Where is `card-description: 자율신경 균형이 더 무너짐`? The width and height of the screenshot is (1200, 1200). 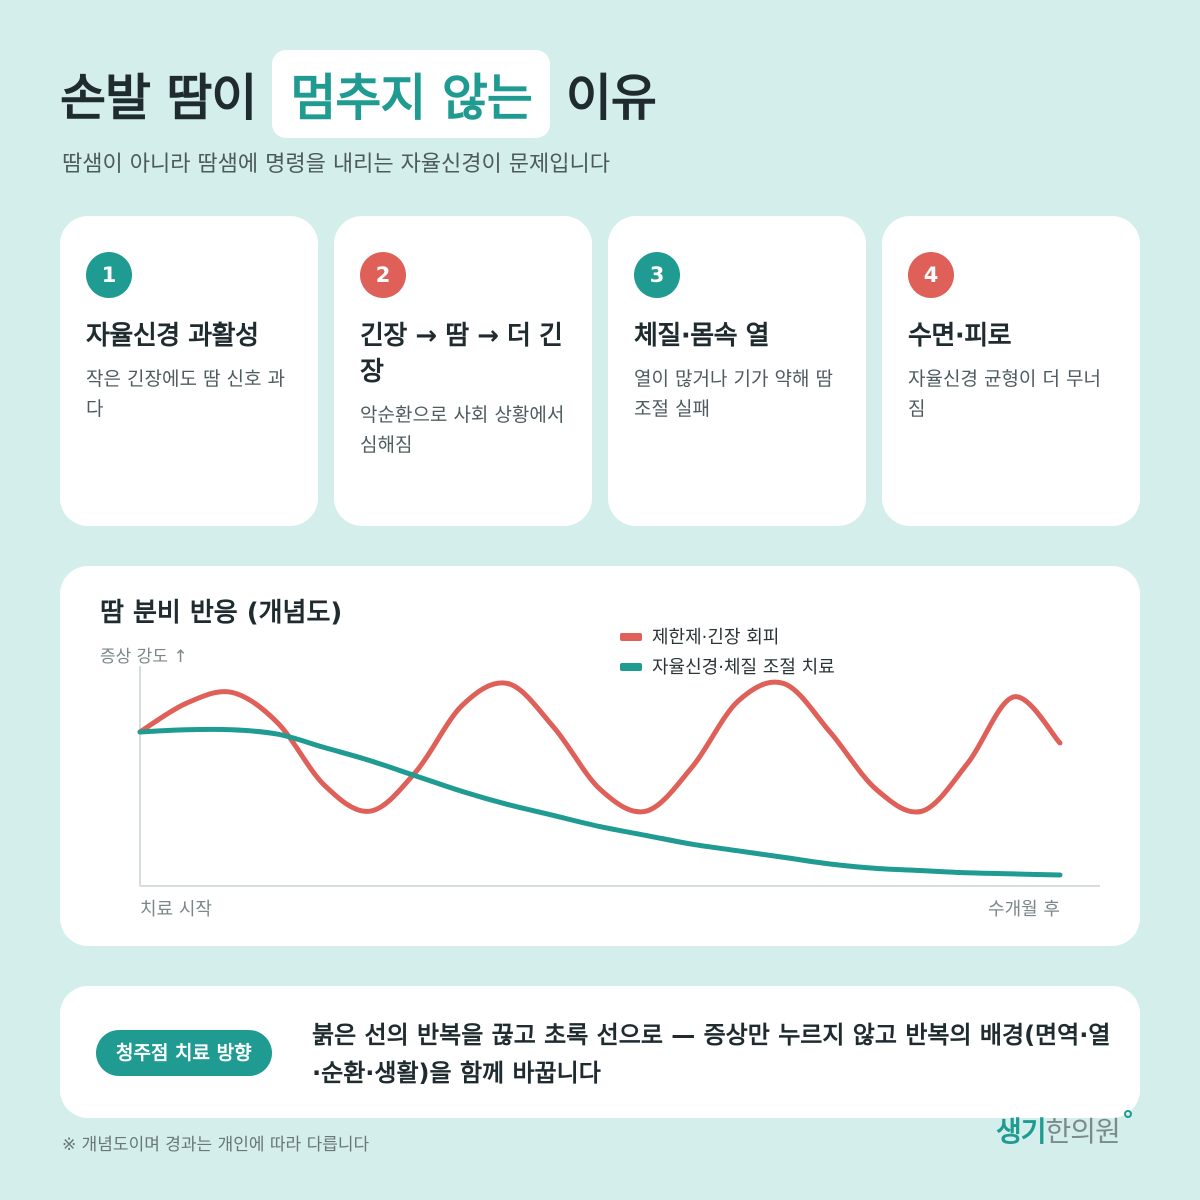
card-description: 자율신경 균형이 더 무너짐 is located at coordinates (1004, 394).